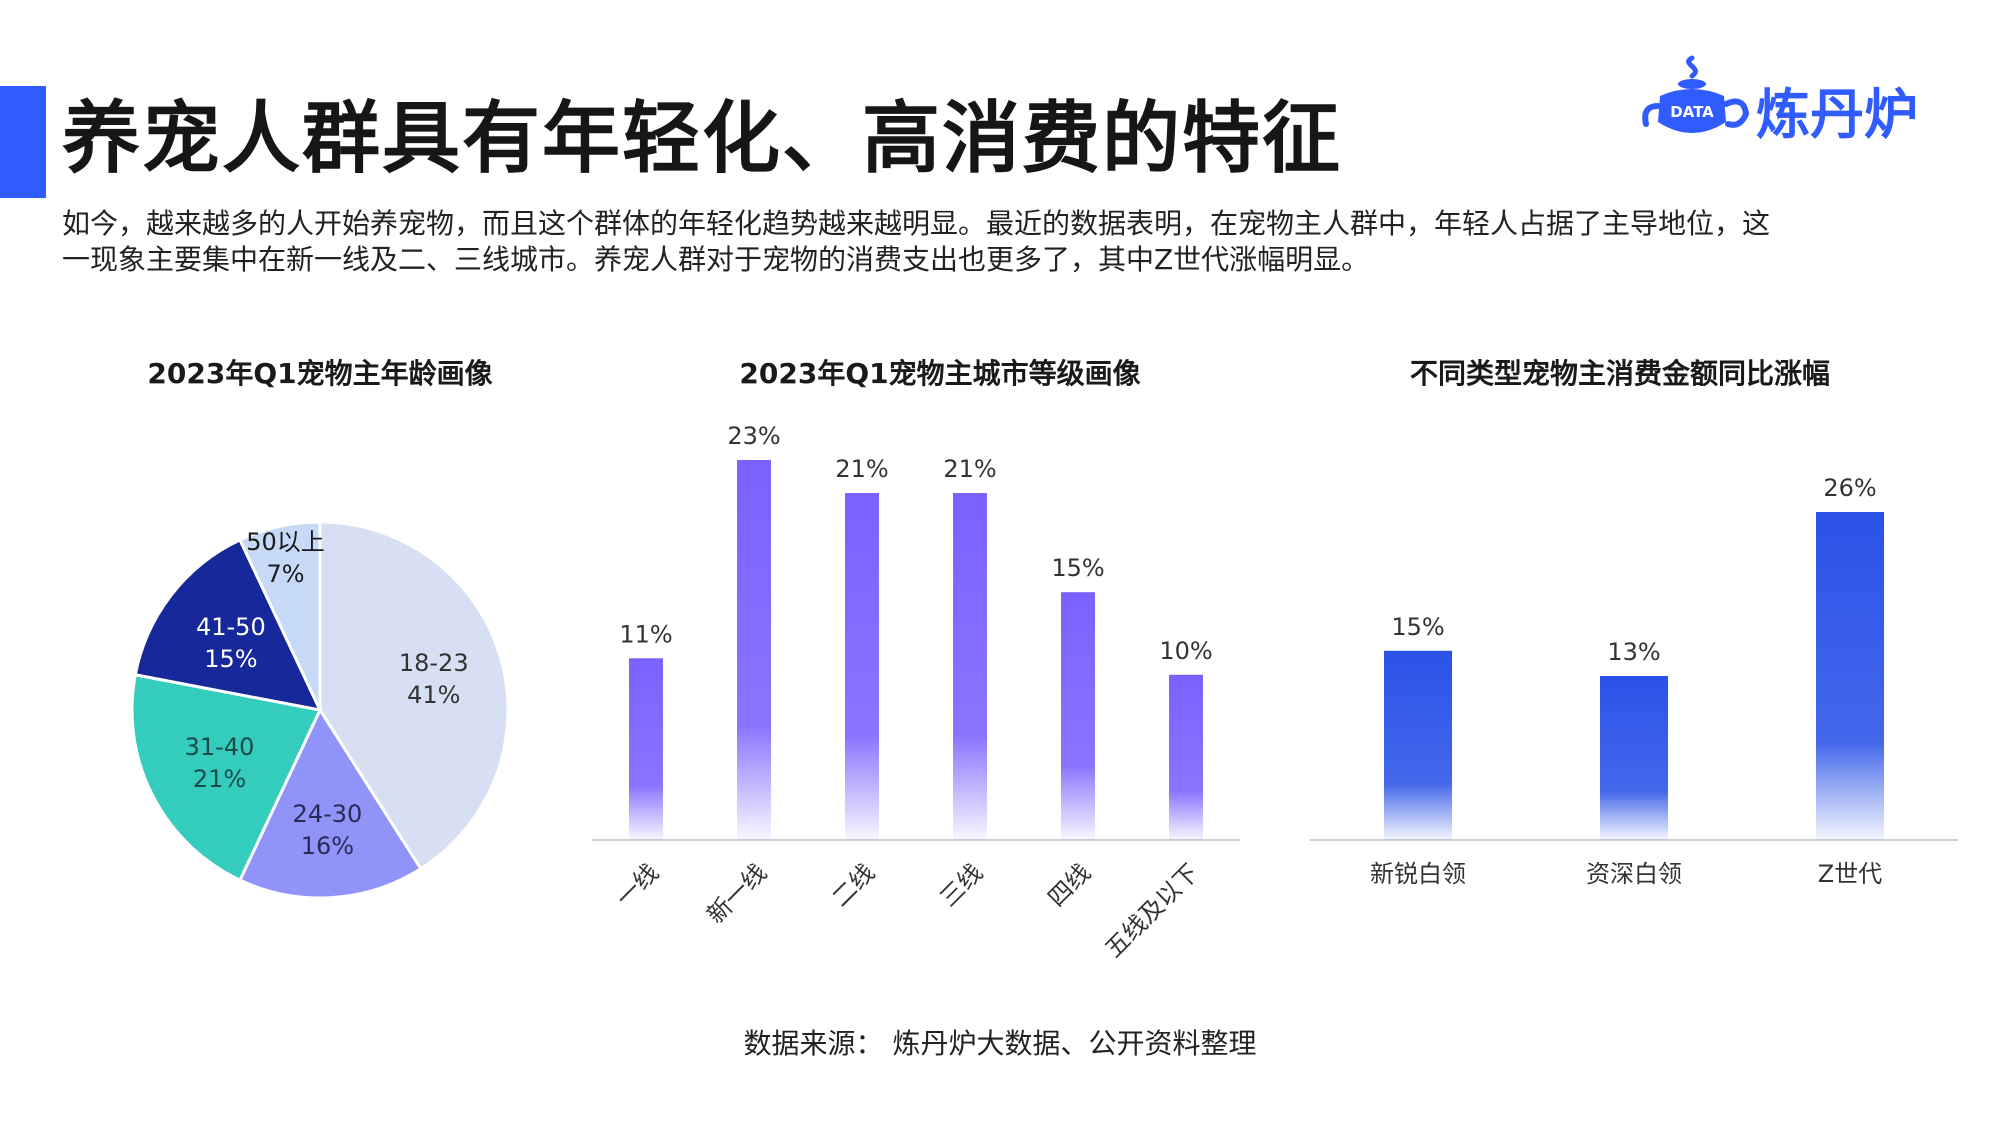  I want to click on pie-slice-value: 7%, so click(286, 574).